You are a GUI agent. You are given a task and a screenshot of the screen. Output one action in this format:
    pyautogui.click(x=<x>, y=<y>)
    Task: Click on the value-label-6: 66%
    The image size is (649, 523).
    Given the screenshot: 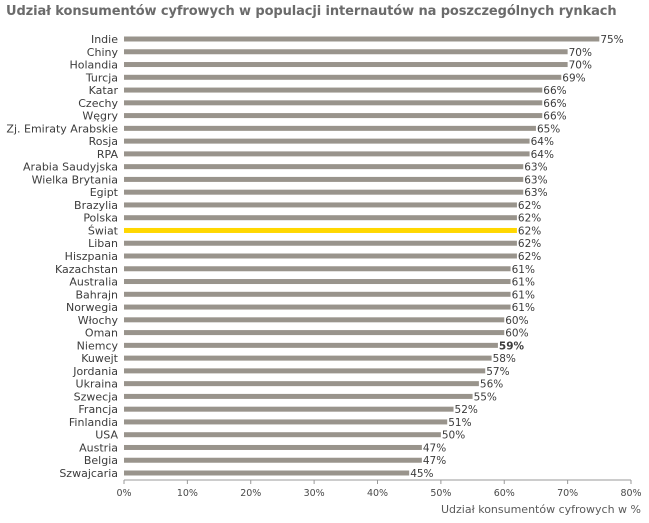 What is the action you would take?
    pyautogui.click(x=554, y=117)
    